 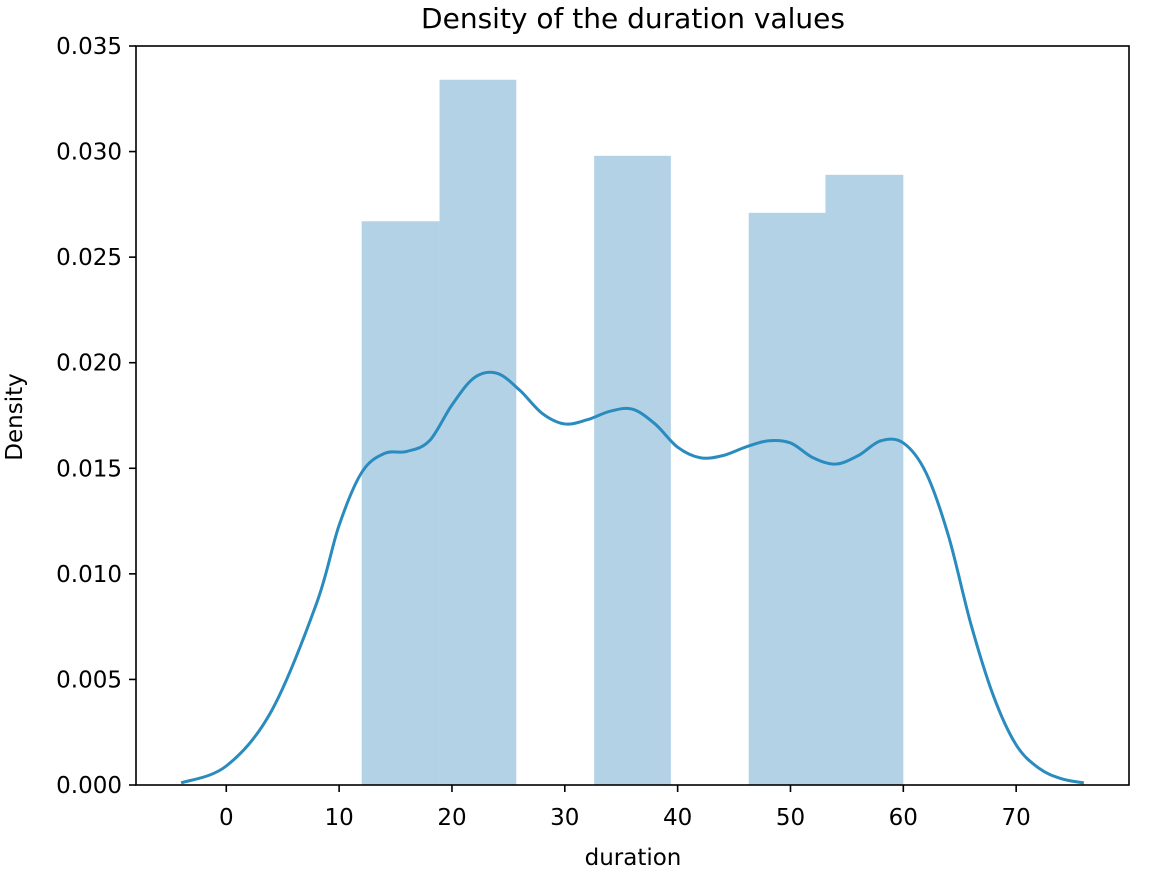 I want to click on x-axis-label: duration, so click(x=633, y=858).